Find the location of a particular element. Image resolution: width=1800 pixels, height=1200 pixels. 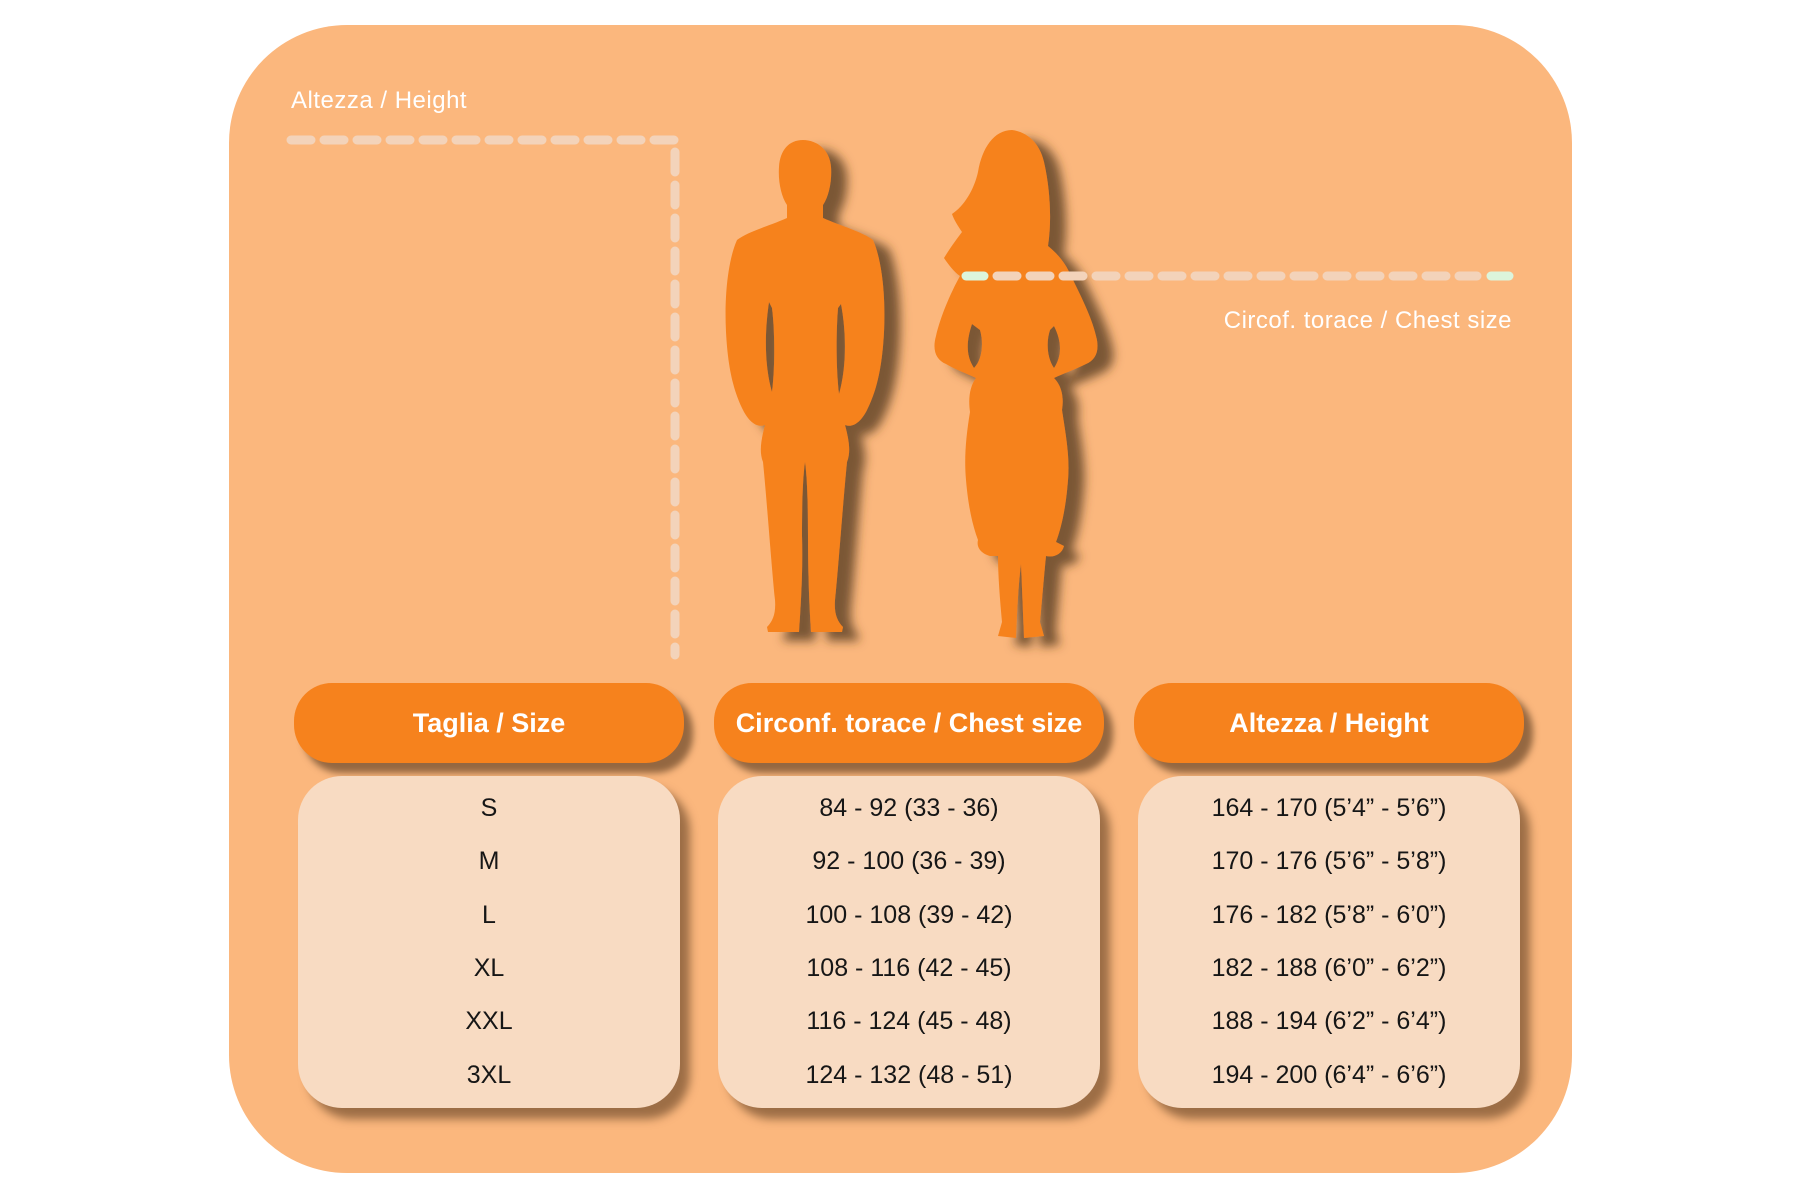

size-cell: XL is located at coordinates (489, 968).